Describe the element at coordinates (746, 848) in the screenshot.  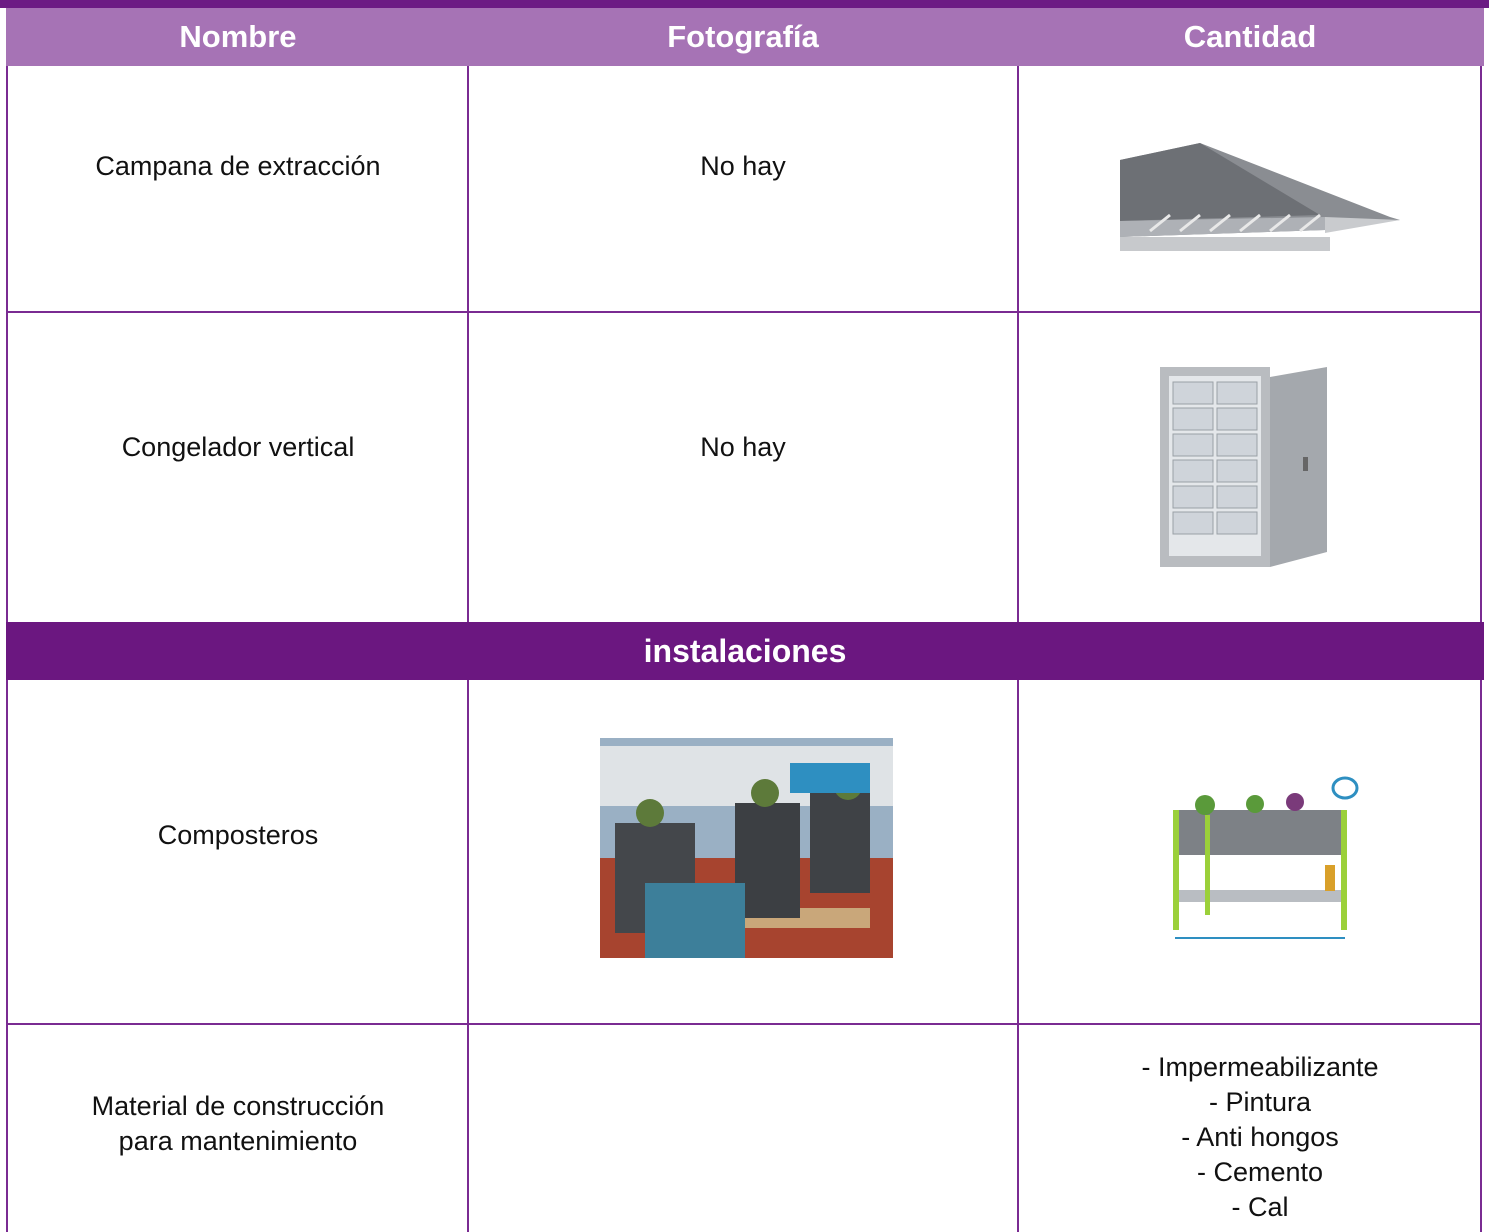
I see `compost-photo` at that location.